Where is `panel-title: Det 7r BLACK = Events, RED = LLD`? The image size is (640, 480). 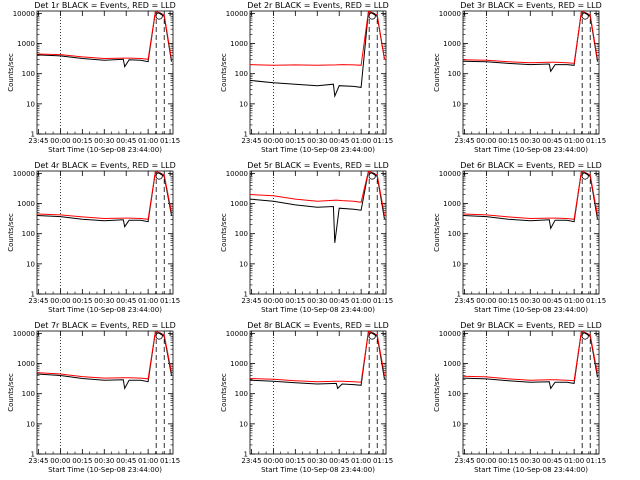
panel-title: Det 7r BLACK = Events, RED = LLD is located at coordinates (105, 325).